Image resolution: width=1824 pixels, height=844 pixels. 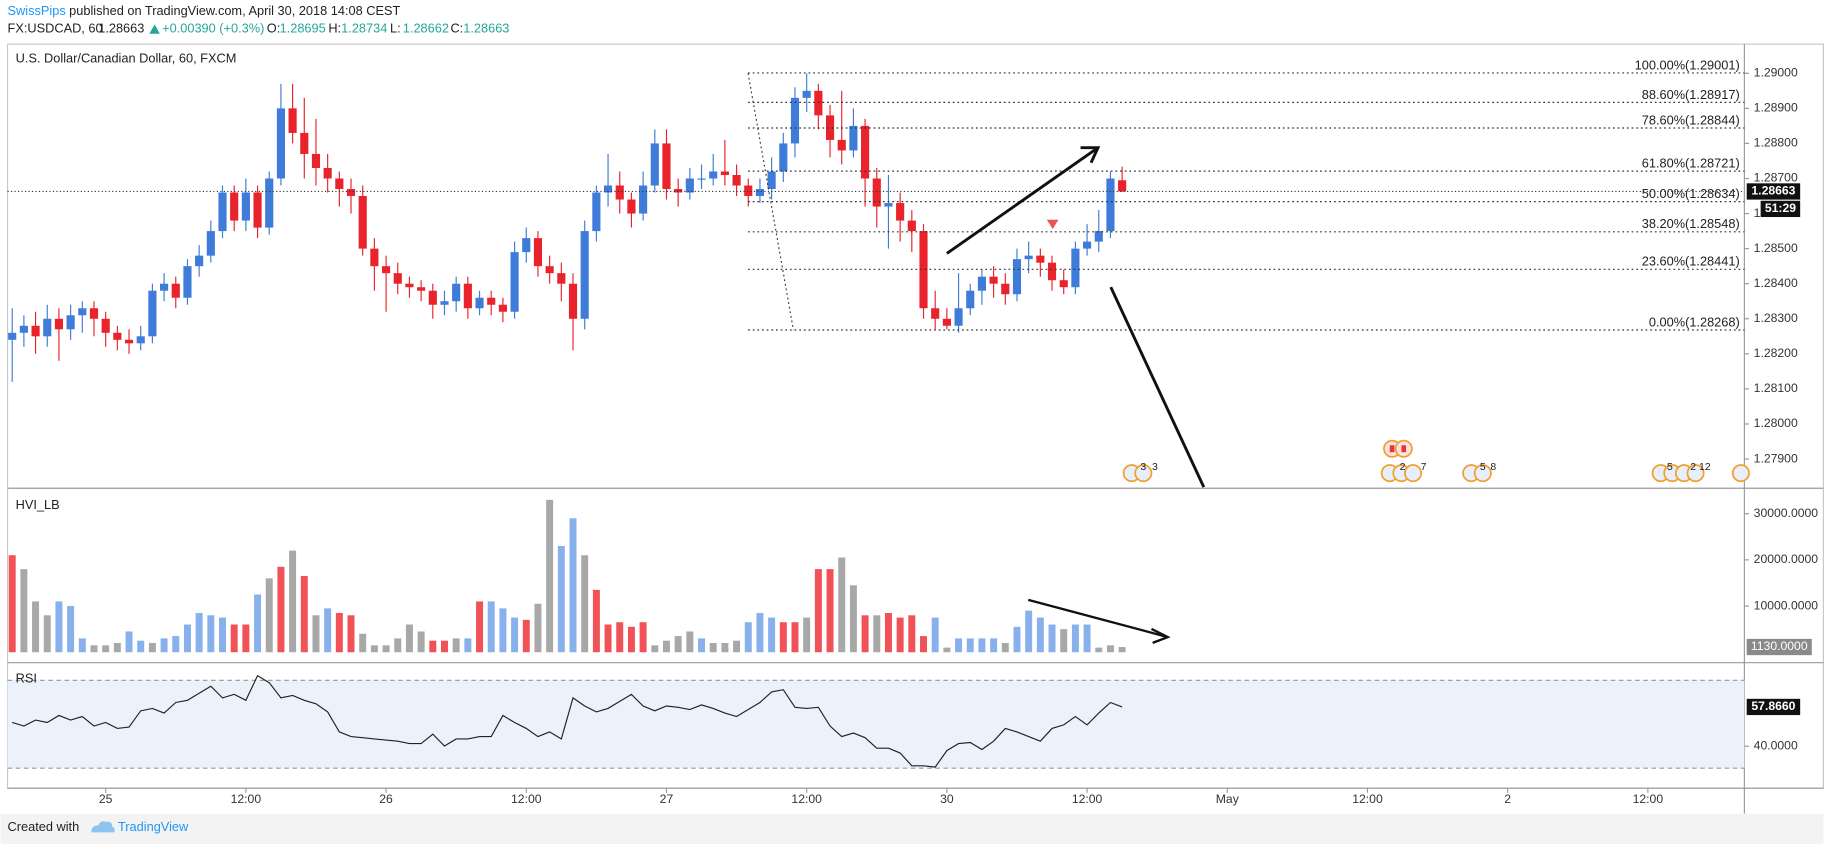 I want to click on x-tick-label: 25, so click(x=106, y=799).